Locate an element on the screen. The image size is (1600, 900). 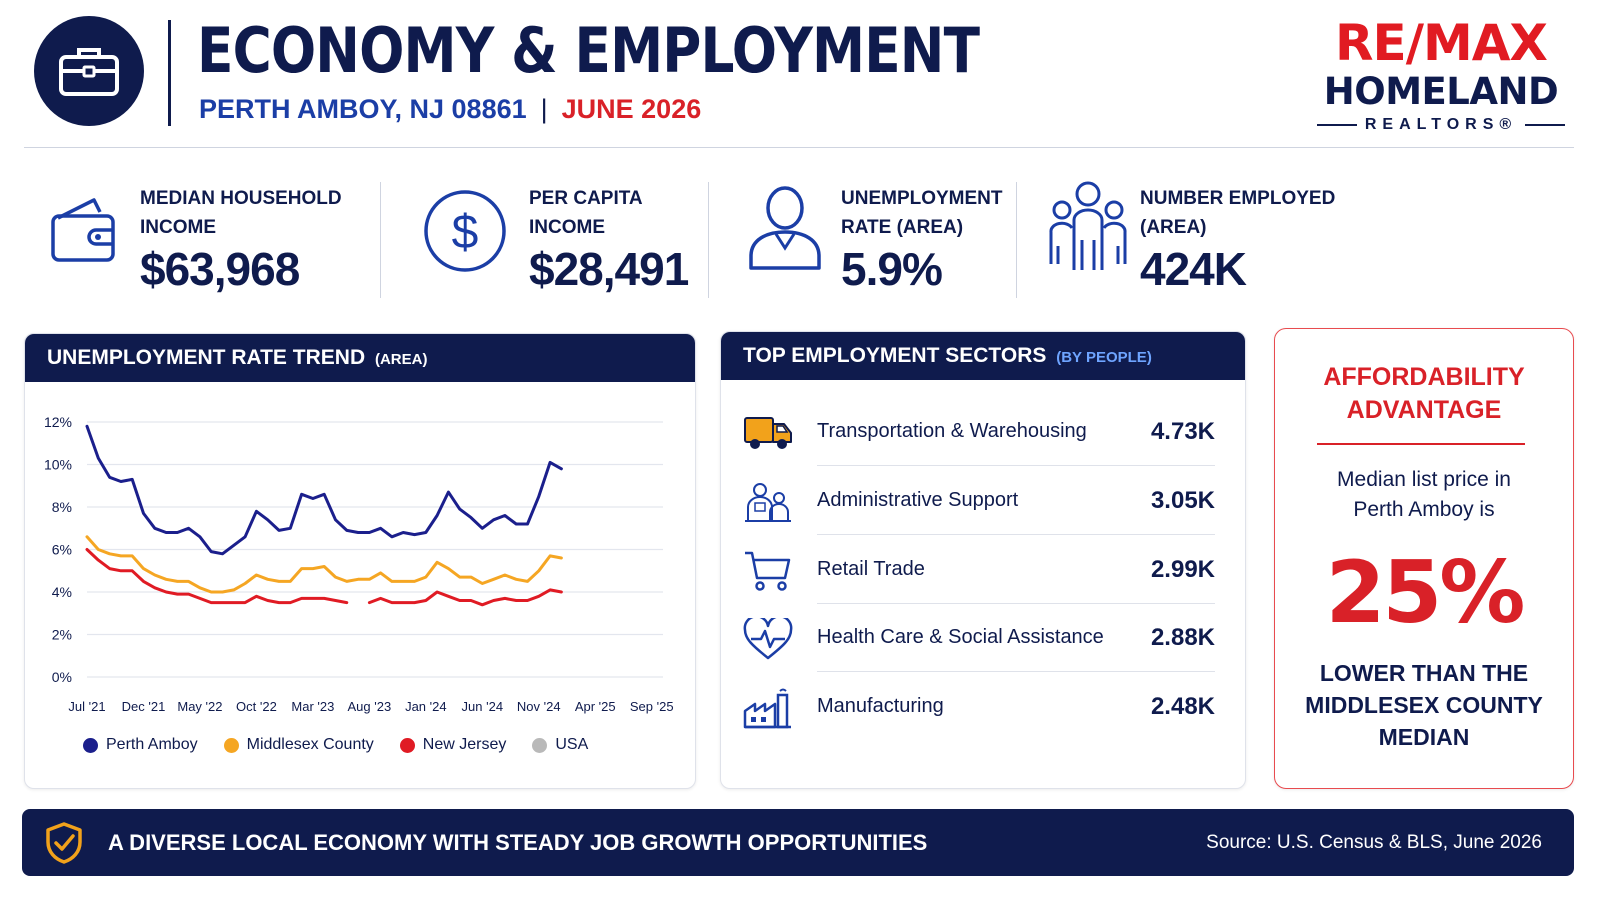
legend-item: Middlesex County is located at coordinates (298, 745).